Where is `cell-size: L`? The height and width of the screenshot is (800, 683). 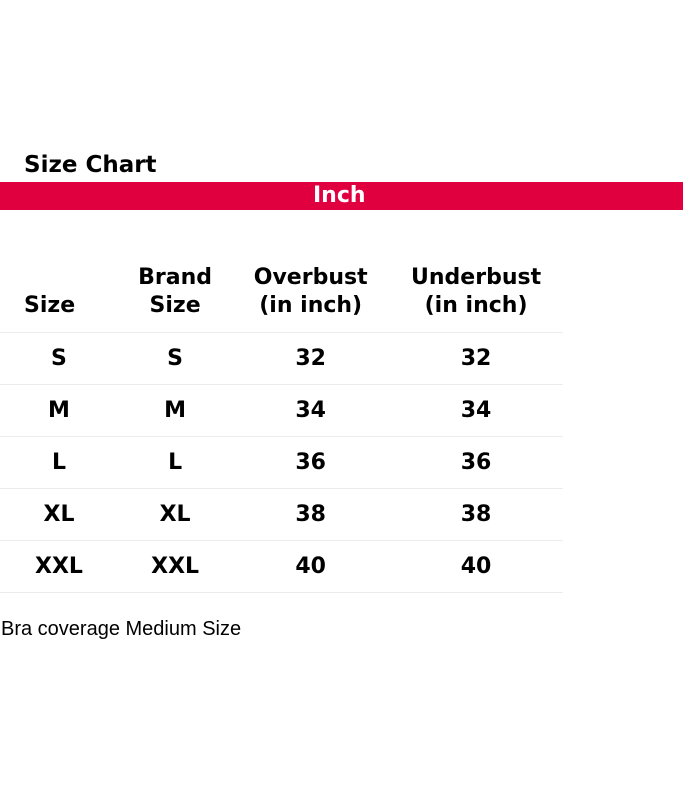 cell-size: L is located at coordinates (59, 462).